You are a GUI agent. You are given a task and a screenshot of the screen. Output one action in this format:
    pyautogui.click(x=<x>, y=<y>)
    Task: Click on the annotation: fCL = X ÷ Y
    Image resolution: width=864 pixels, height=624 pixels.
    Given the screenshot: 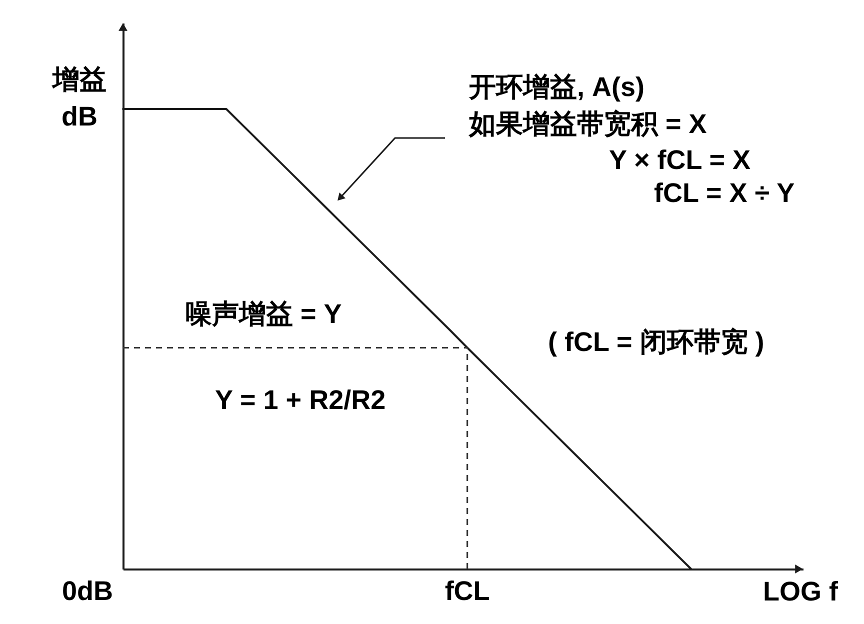 What is the action you would take?
    pyautogui.click(x=724, y=193)
    